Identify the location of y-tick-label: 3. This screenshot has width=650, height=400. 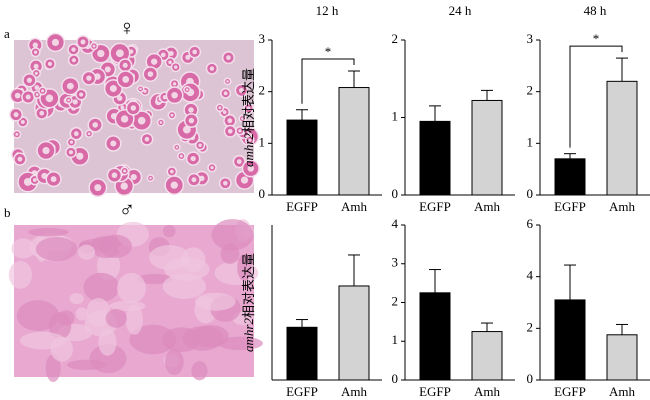
(530, 38).